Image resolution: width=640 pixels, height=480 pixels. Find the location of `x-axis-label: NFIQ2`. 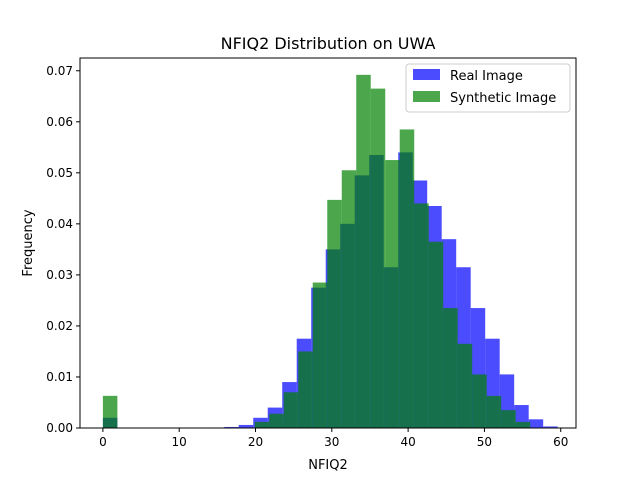

x-axis-label: NFIQ2 is located at coordinates (328, 465).